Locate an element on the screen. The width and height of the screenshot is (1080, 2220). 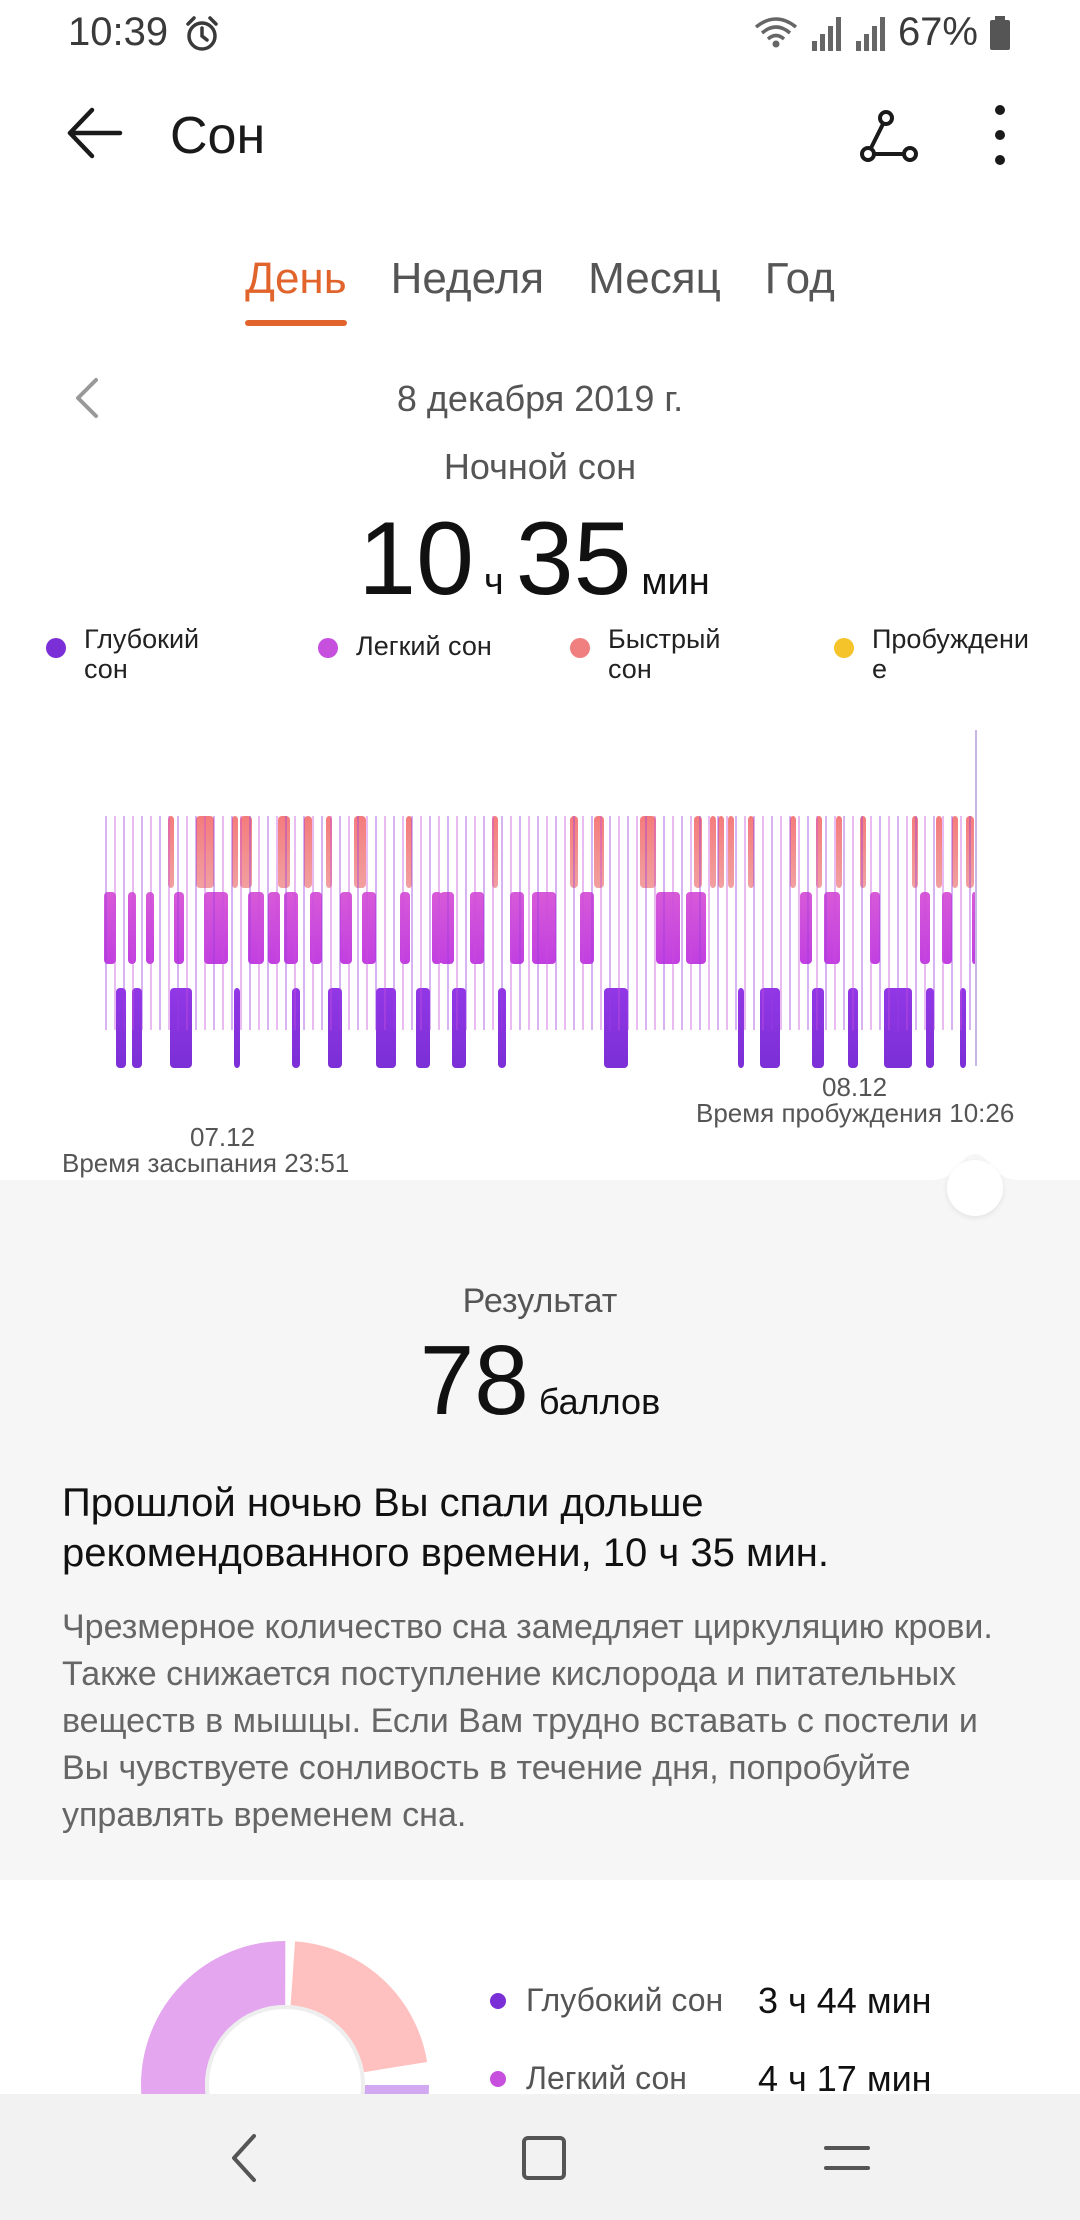
page-title: Сон is located at coordinates (218, 136).